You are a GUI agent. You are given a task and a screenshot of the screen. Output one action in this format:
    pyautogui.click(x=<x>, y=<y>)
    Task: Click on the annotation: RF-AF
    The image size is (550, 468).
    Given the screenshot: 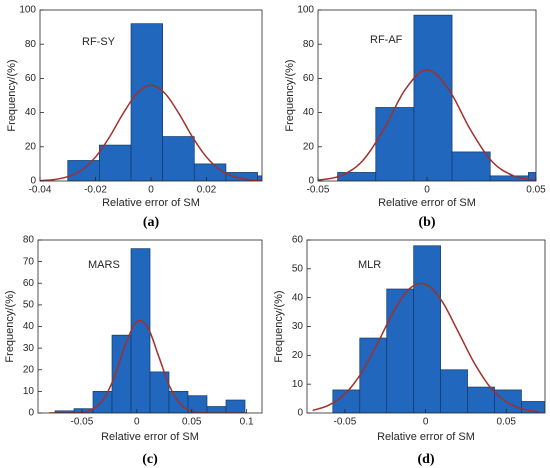 What is the action you would take?
    pyautogui.click(x=386, y=40)
    